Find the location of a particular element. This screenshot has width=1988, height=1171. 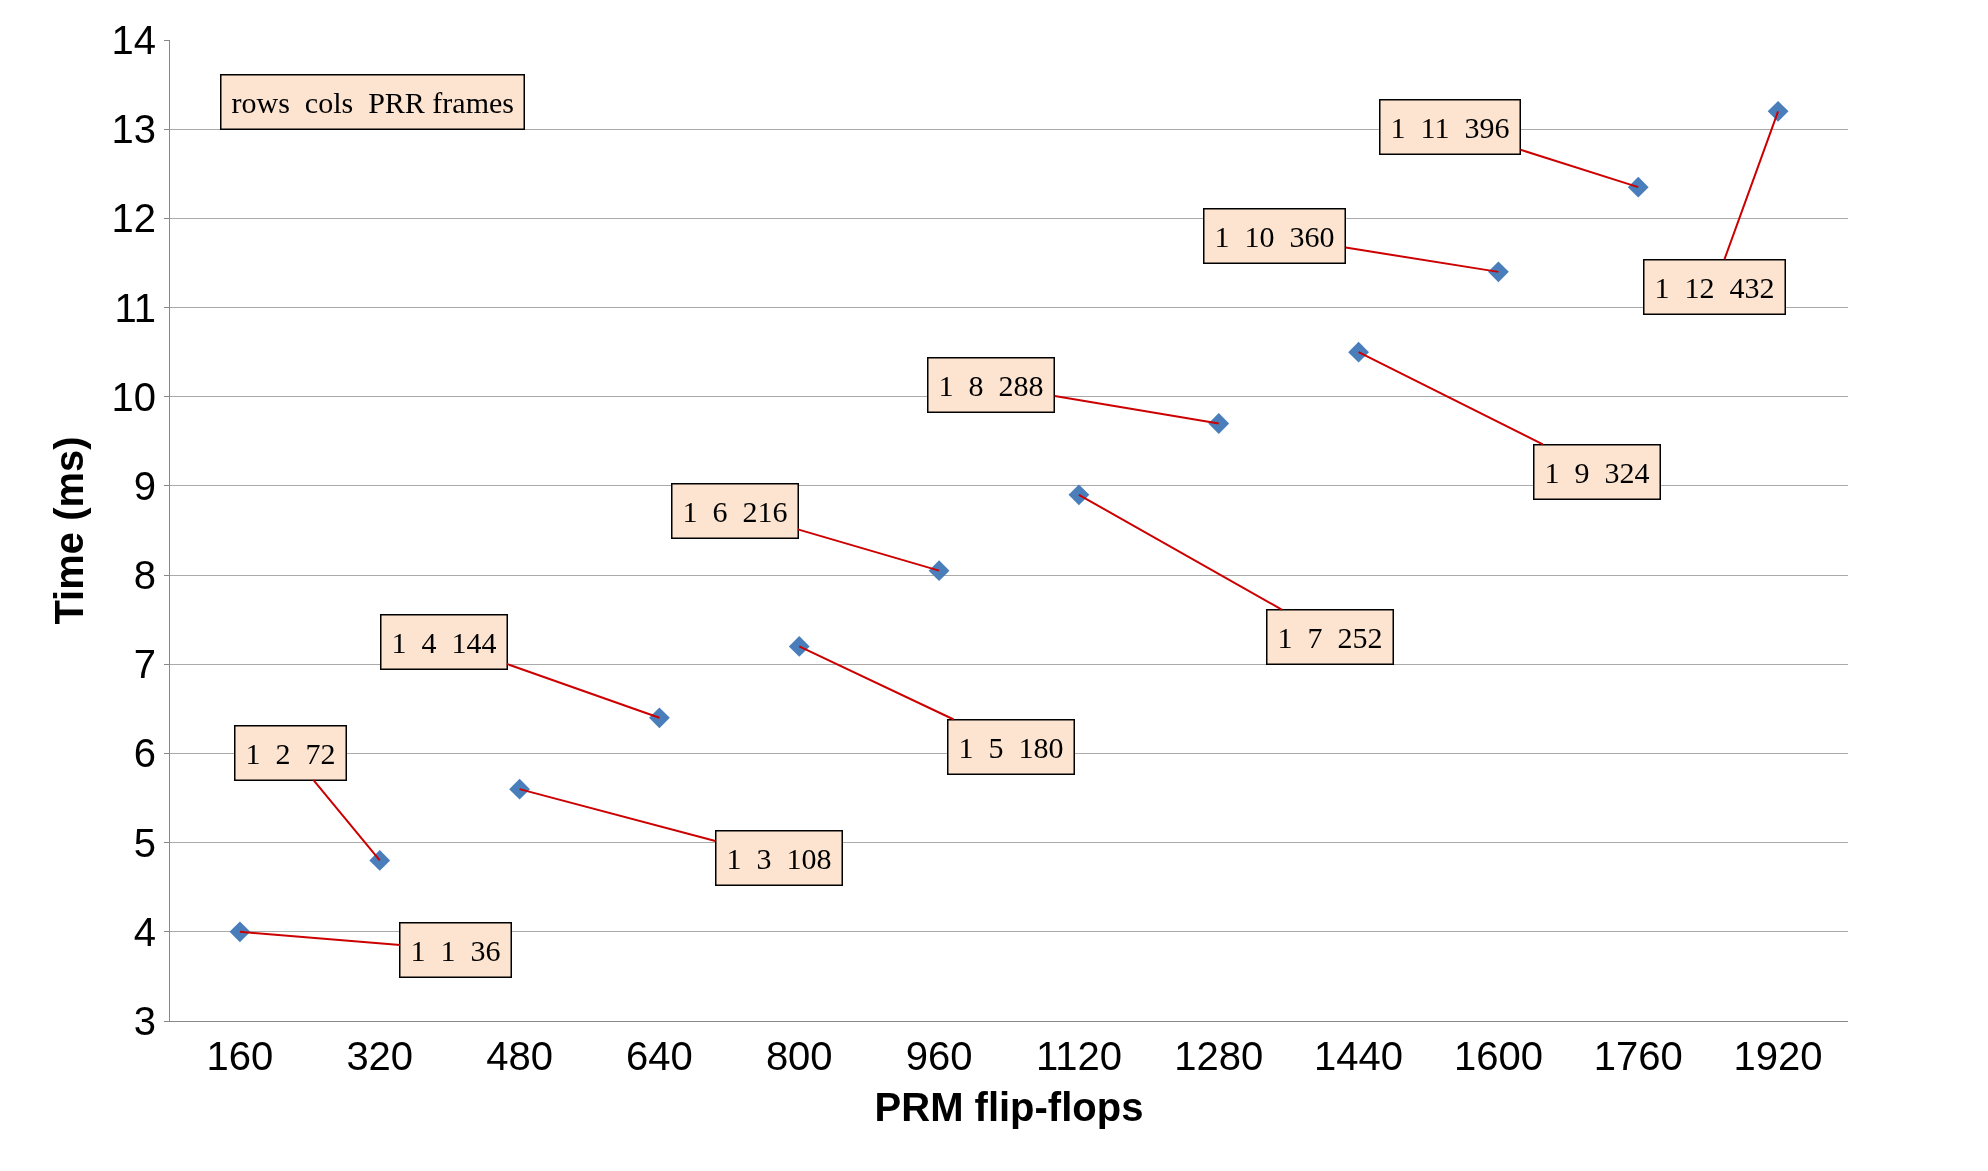

y-tick-label: 14 is located at coordinates (133, 40).